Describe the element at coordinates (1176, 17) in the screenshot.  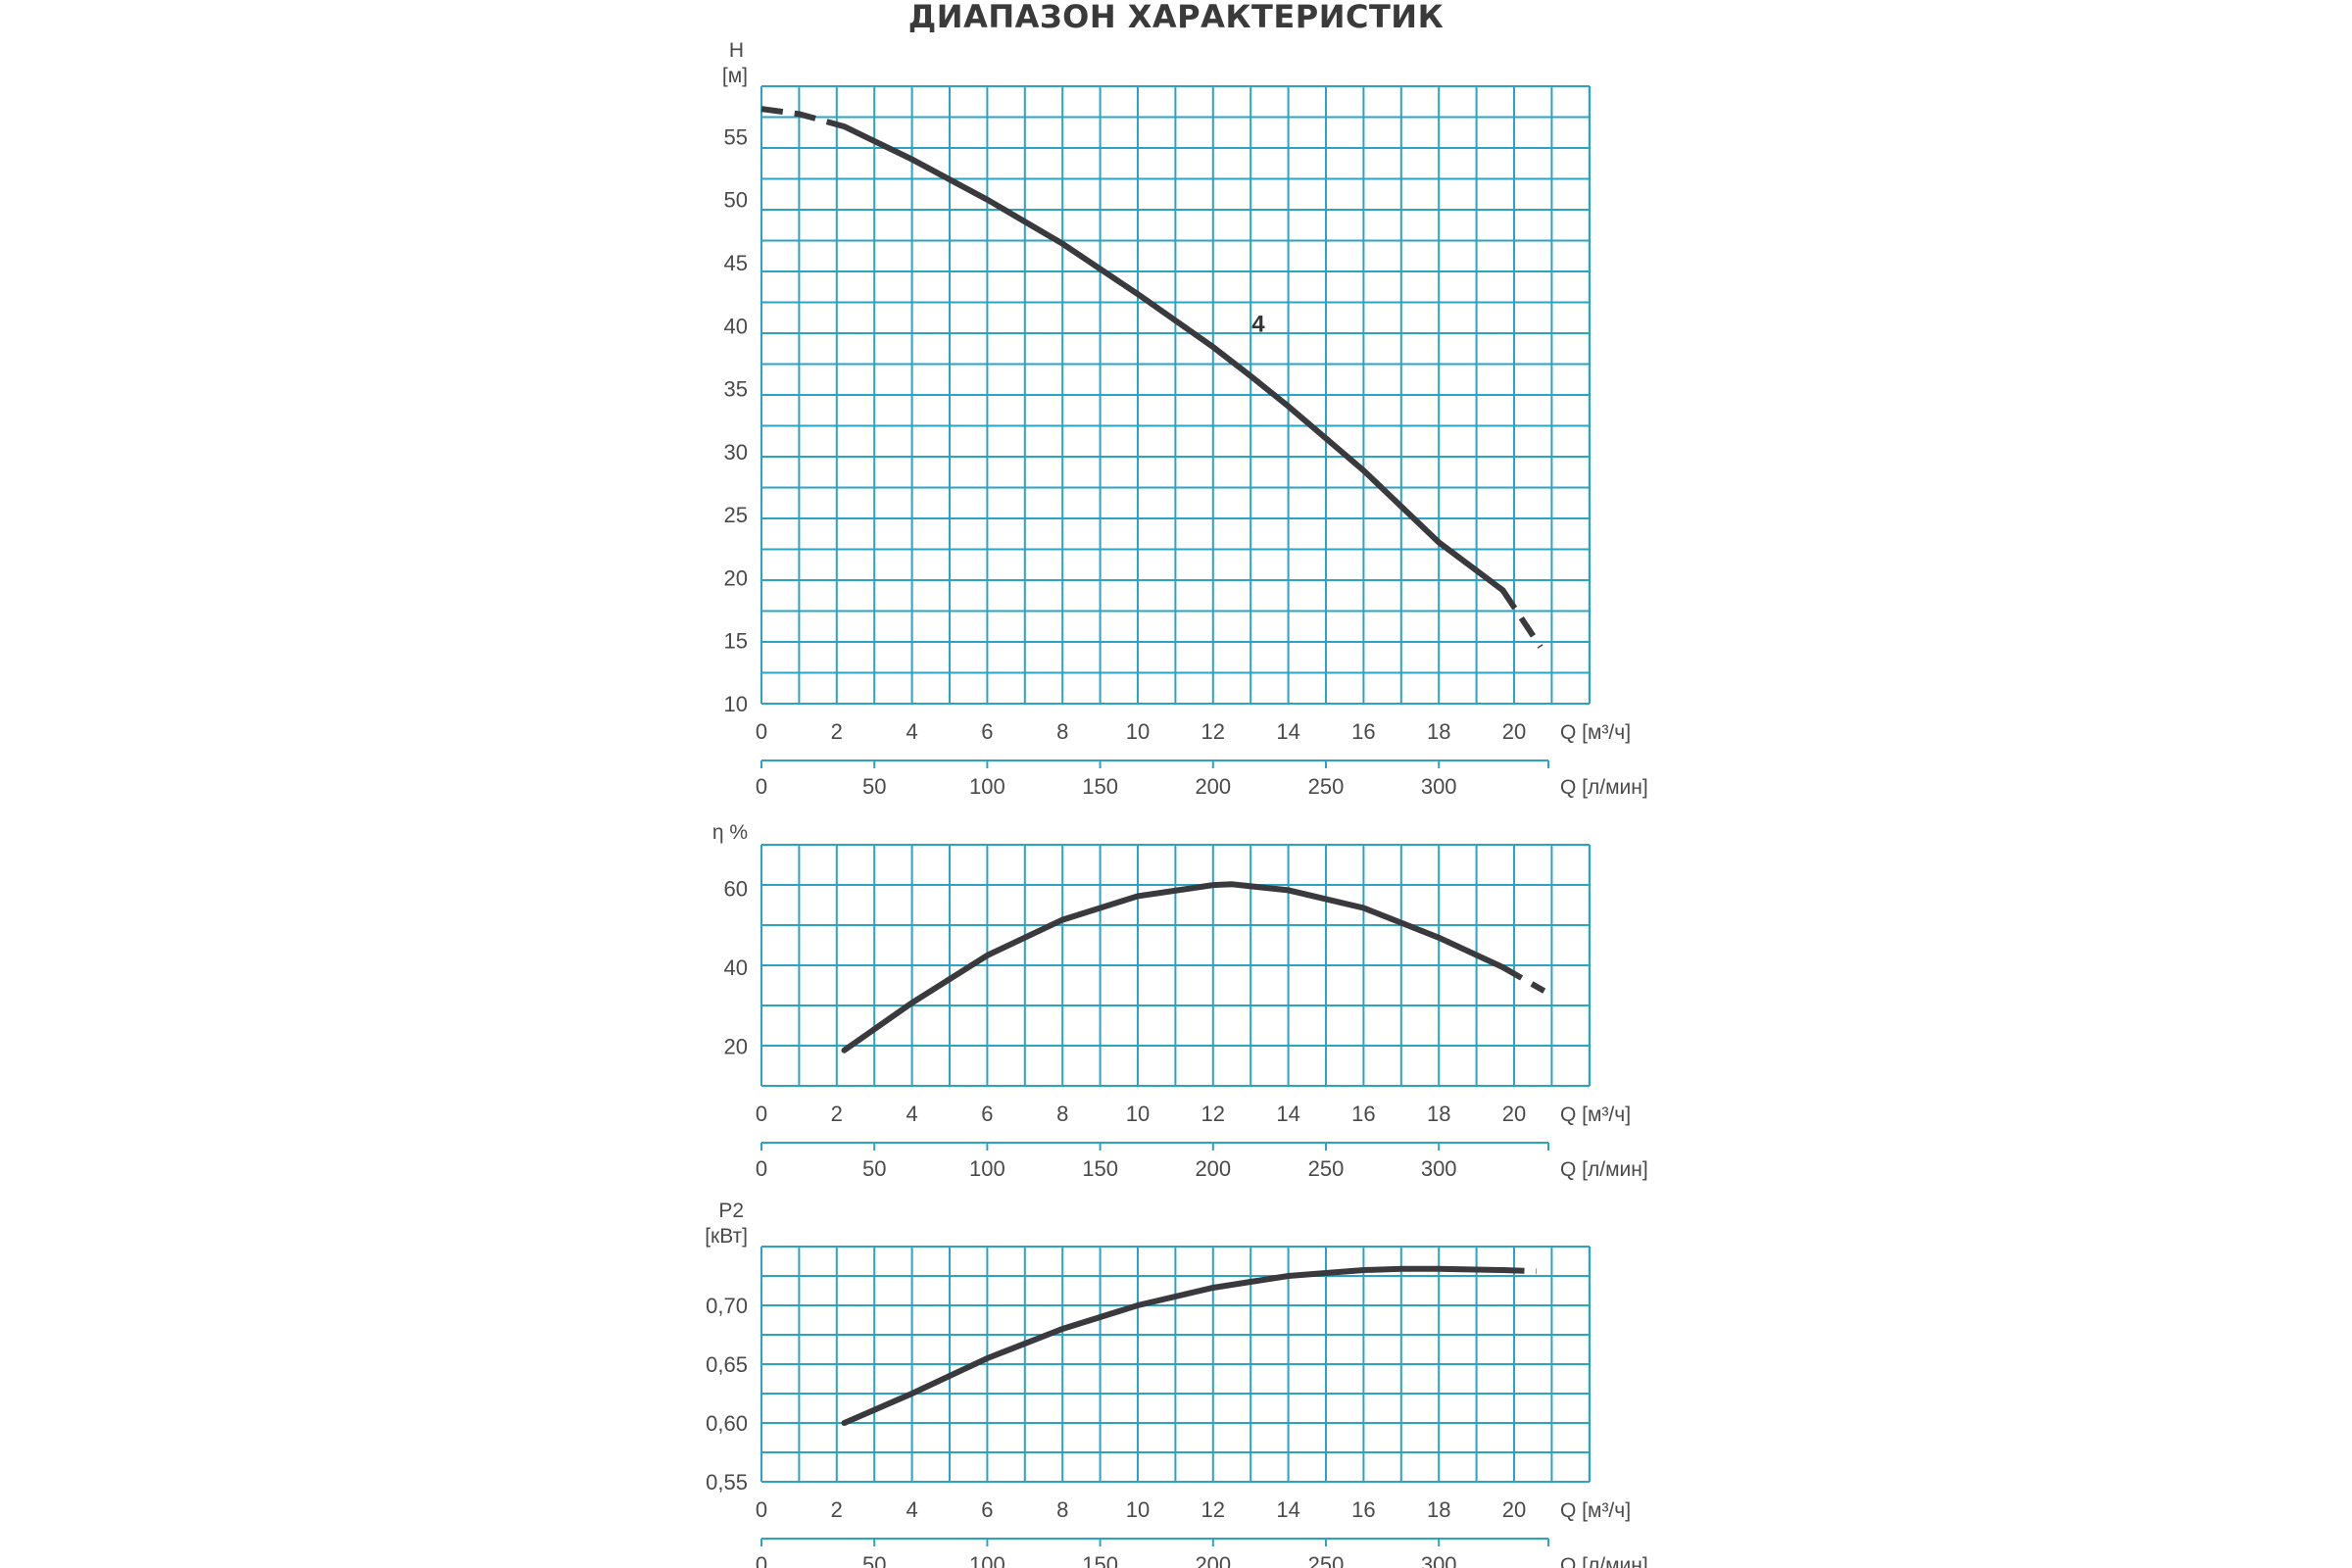
I see `chart-title: ДИАПАЗОН ХАРАКТЕРИСТИК` at that location.